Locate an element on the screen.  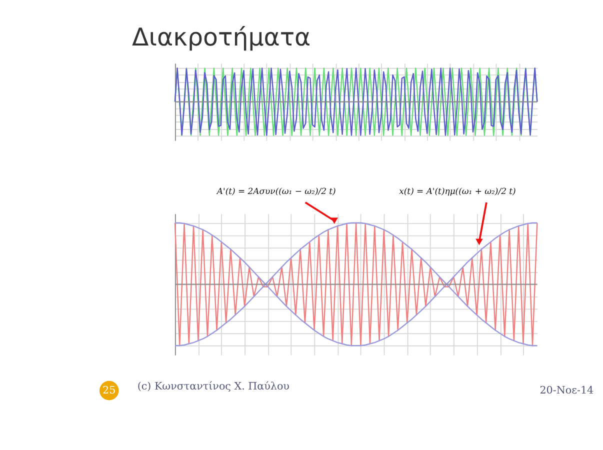
text: x(t) = A'(t)ημ((ω₁ + ω₂)/2 t) is located at coordinates (457, 191).